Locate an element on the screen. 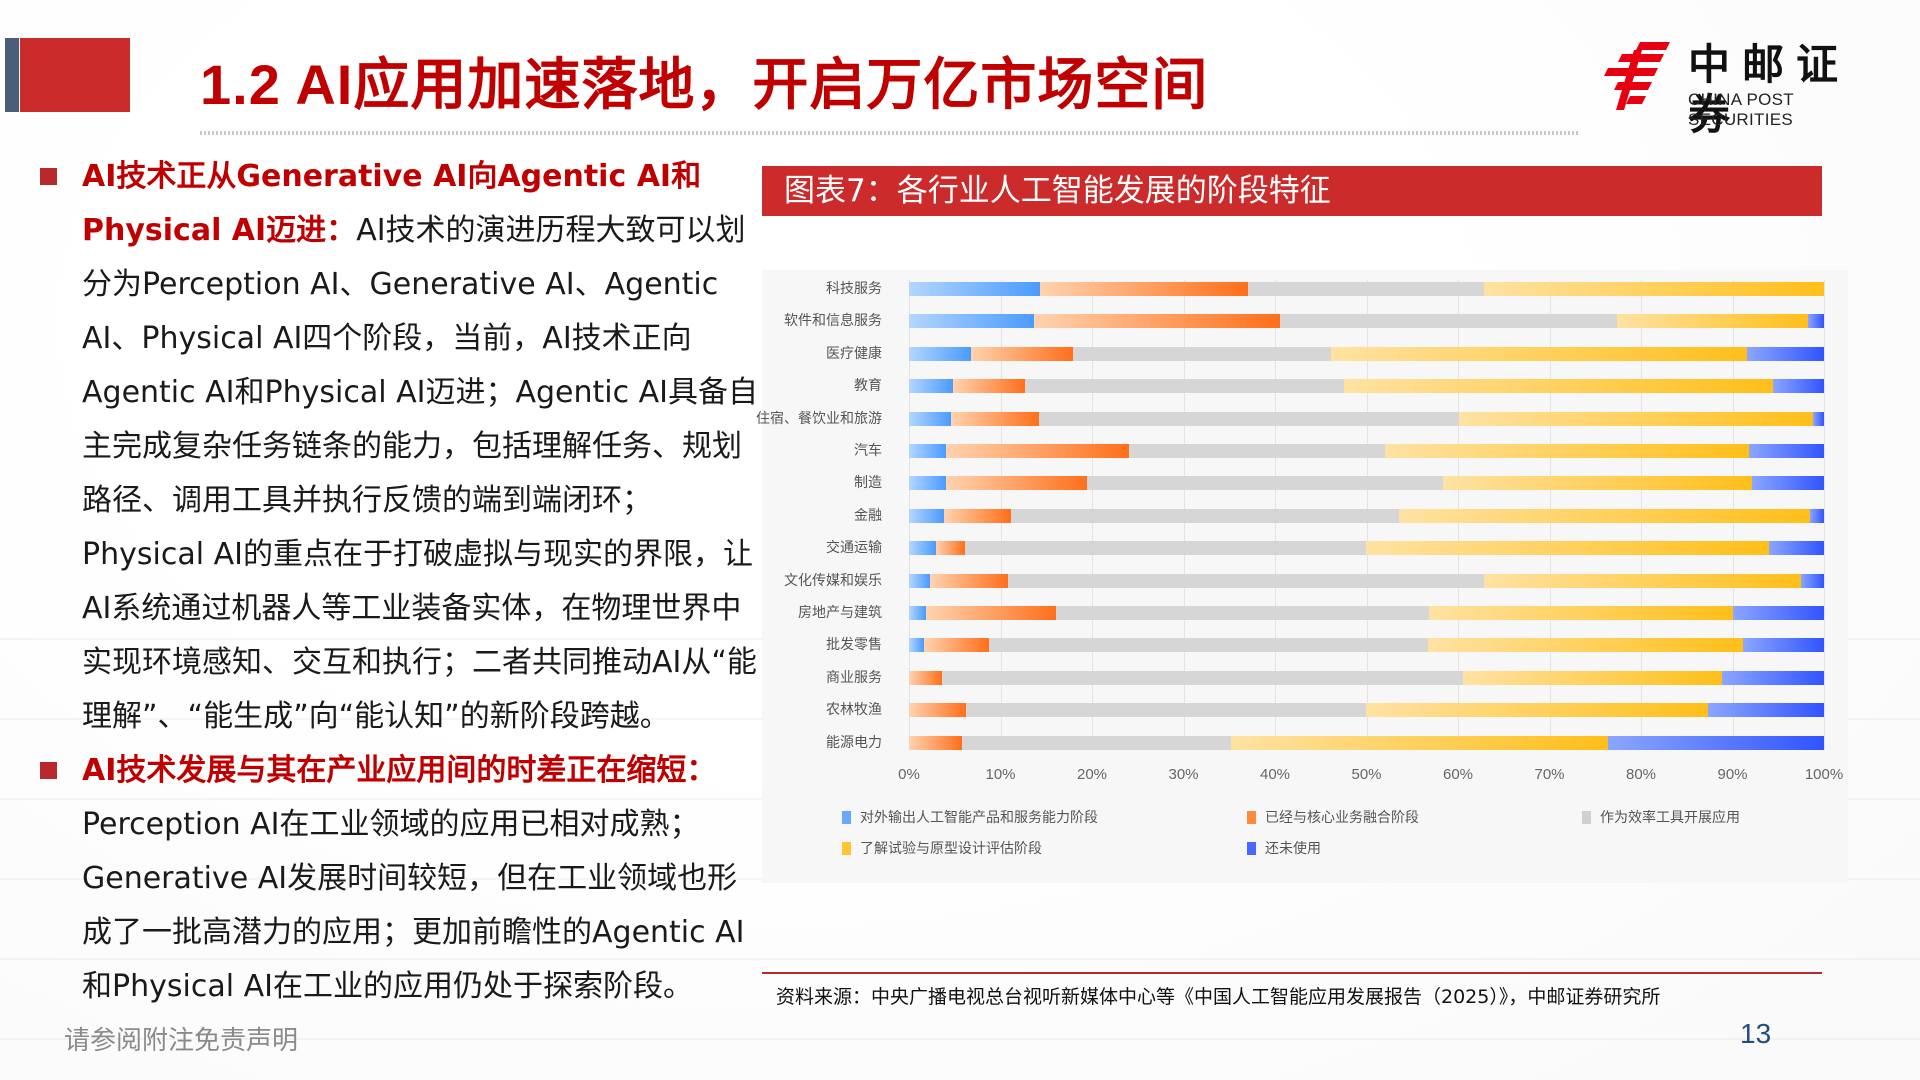 Image resolution: width=1920 pixels, height=1080 pixels. source-divider is located at coordinates (1292, 973).